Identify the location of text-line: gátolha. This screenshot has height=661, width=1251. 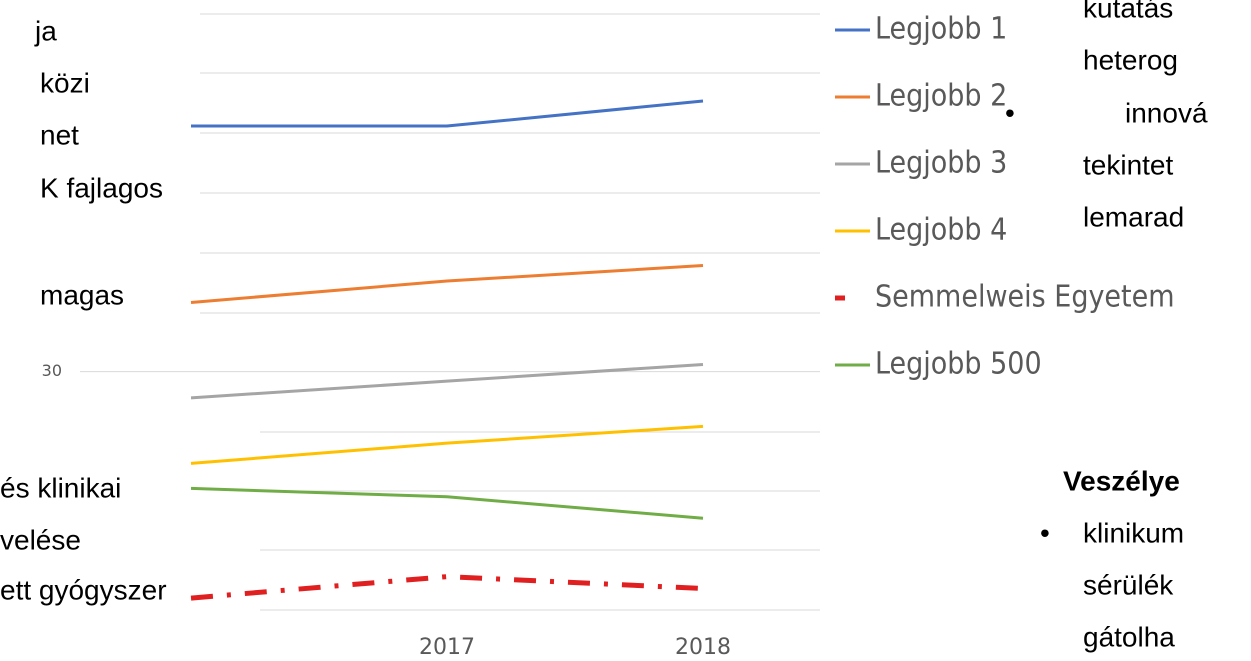
(1129, 636).